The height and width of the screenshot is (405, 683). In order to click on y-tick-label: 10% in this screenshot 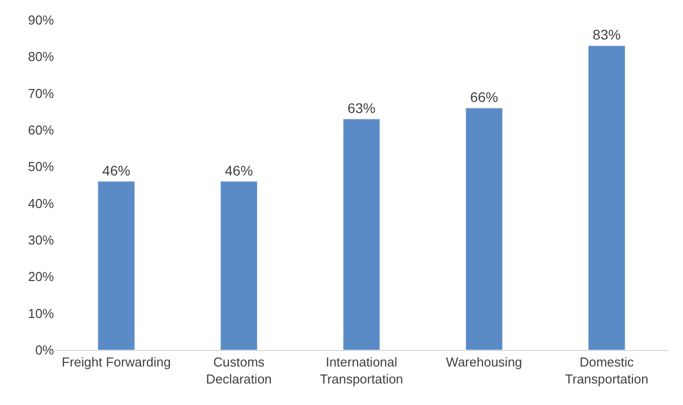, I will do `click(41, 313)`.